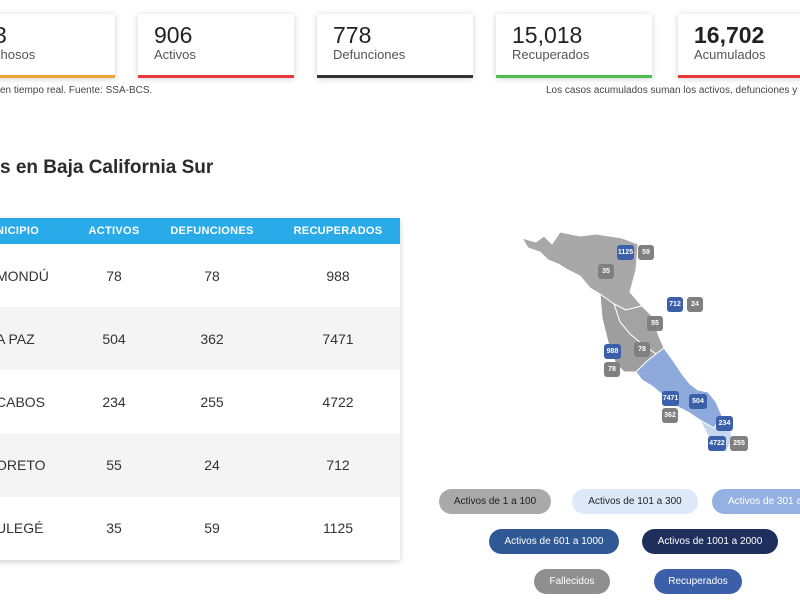  What do you see at coordinates (338, 231) in the screenshot?
I see `column-header-recuperados: RECUPERADOS` at bounding box center [338, 231].